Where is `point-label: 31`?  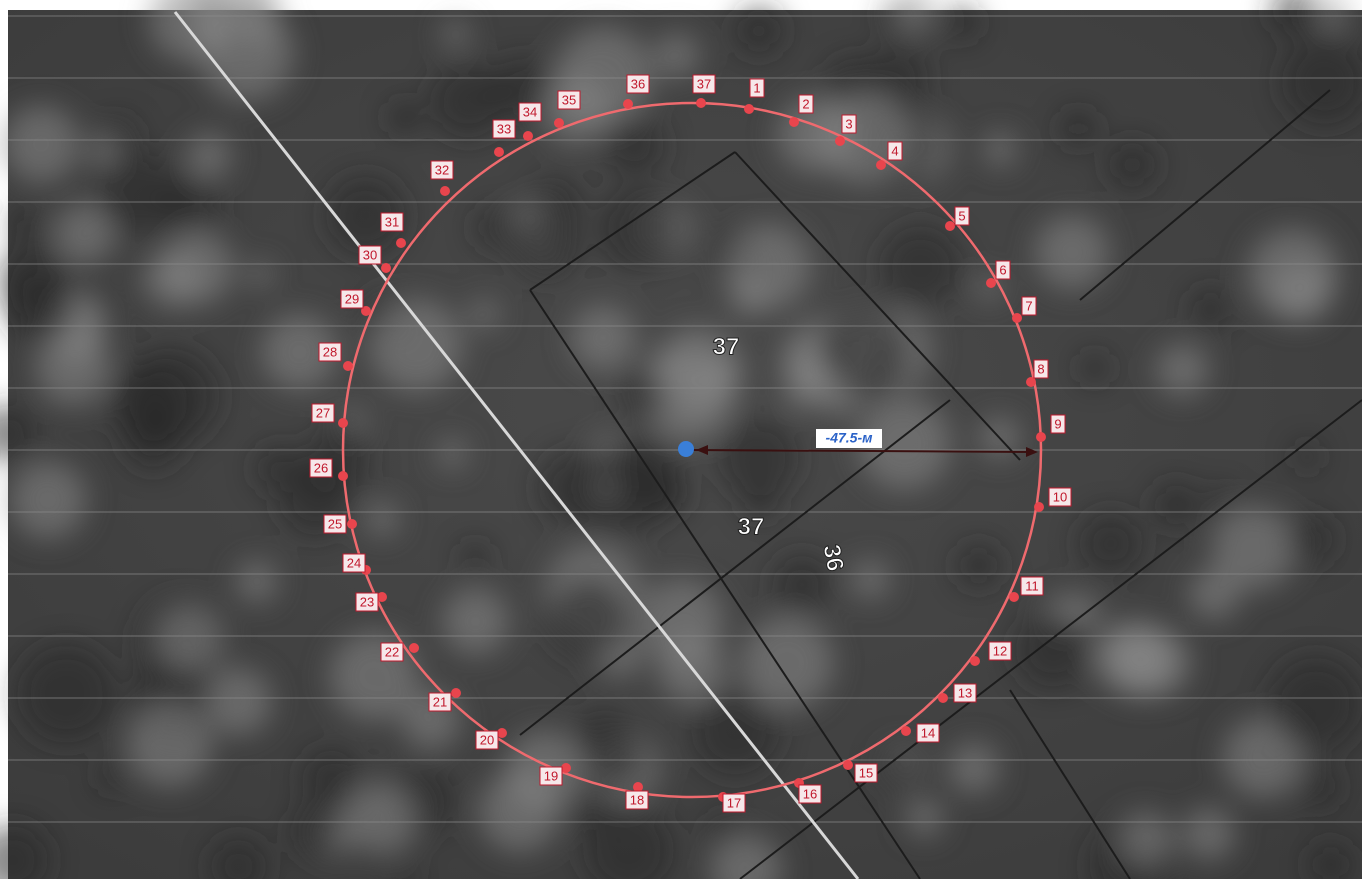
point-label: 31 is located at coordinates (392, 221).